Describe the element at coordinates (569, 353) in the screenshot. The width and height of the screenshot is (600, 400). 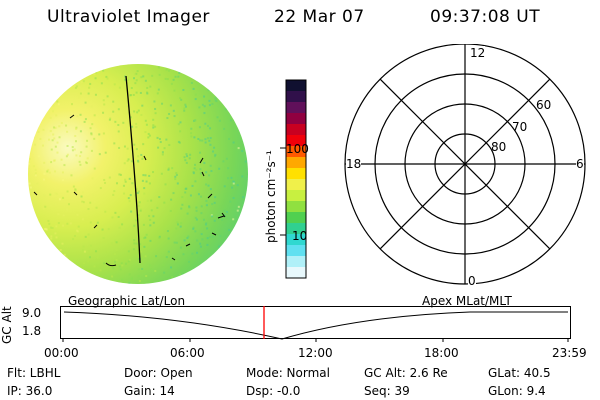
I see `timeline-x-tick-23-59: 23:59` at that location.